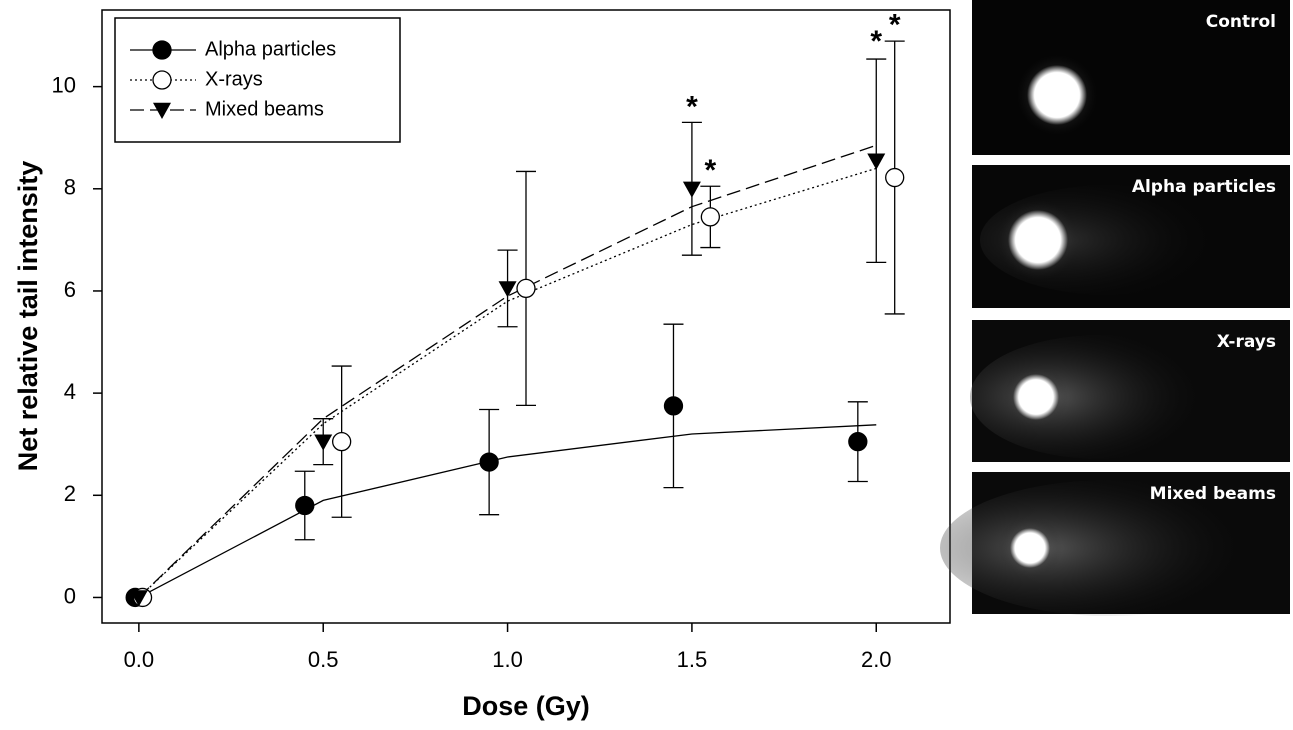 The width and height of the screenshot is (1293, 730). I want to click on x-tick-label: 0.0, so click(139, 659).